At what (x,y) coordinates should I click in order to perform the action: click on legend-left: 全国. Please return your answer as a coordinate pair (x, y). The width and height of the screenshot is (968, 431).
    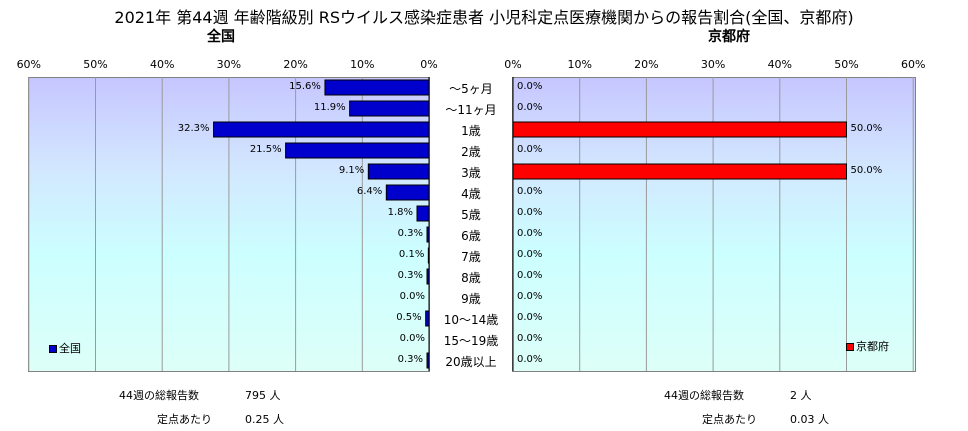
    Looking at the image, I should click on (65, 348).